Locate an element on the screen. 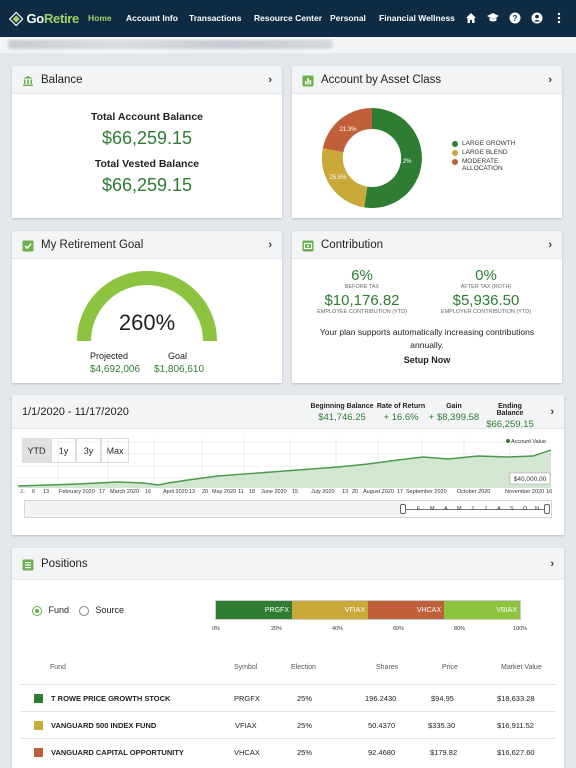  column-header-symbol: Symbol is located at coordinates (246, 667).